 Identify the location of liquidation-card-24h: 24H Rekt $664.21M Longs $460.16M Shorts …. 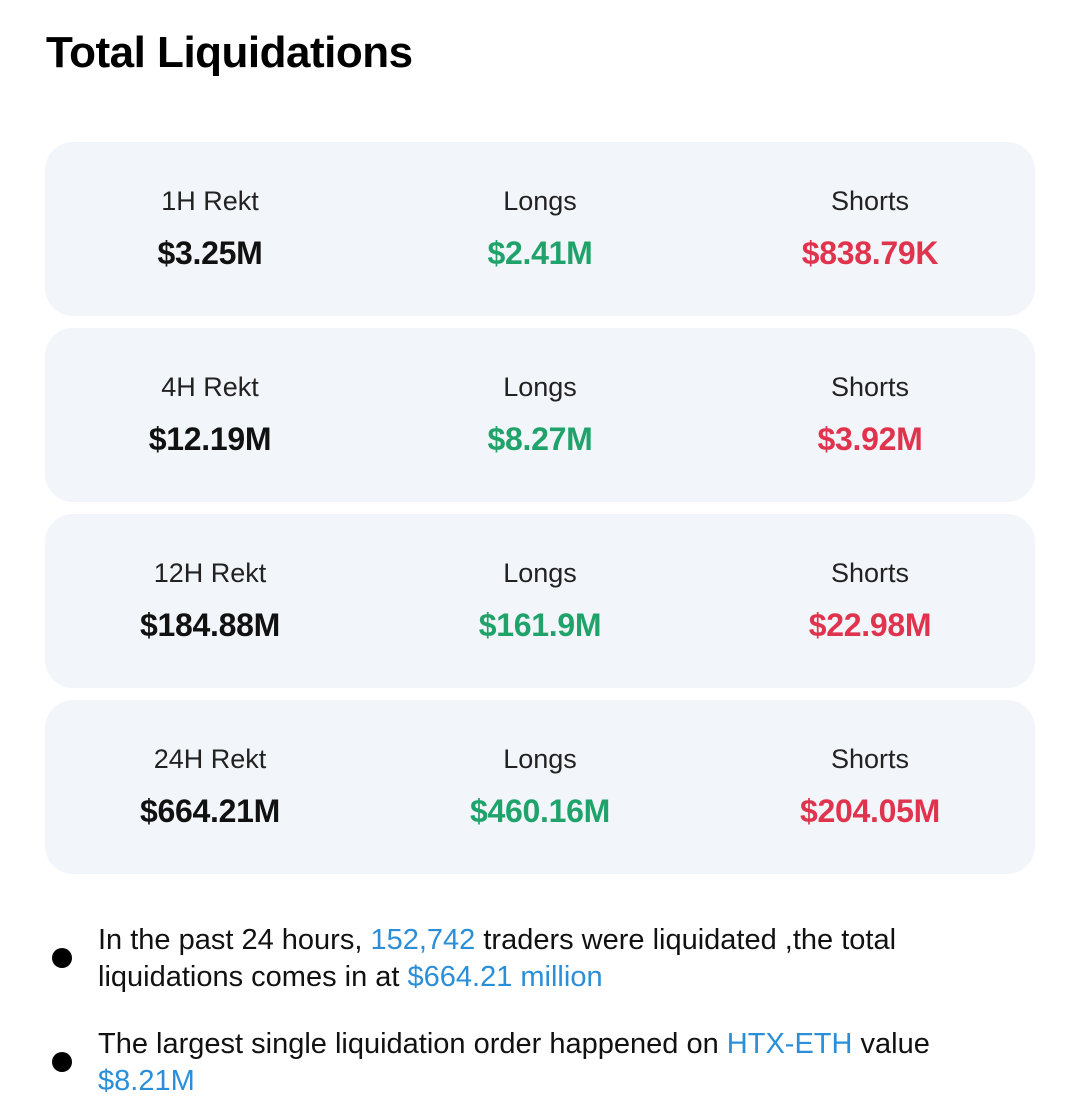
(540, 787).